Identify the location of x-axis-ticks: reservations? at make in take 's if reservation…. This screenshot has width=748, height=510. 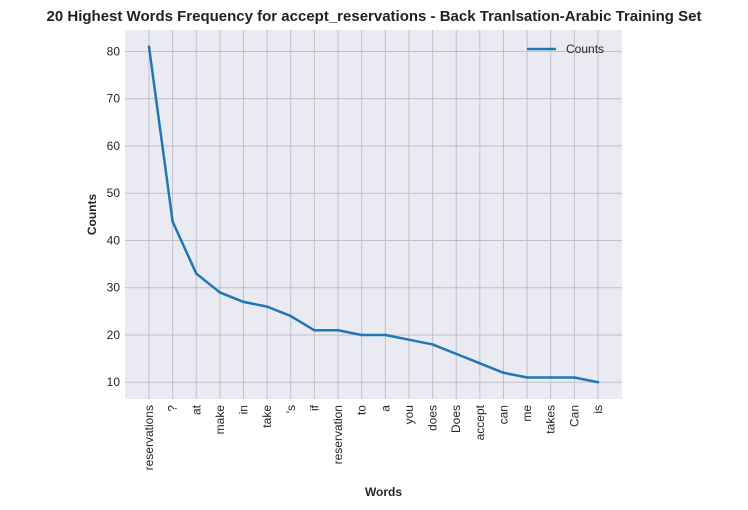
(373, 437).